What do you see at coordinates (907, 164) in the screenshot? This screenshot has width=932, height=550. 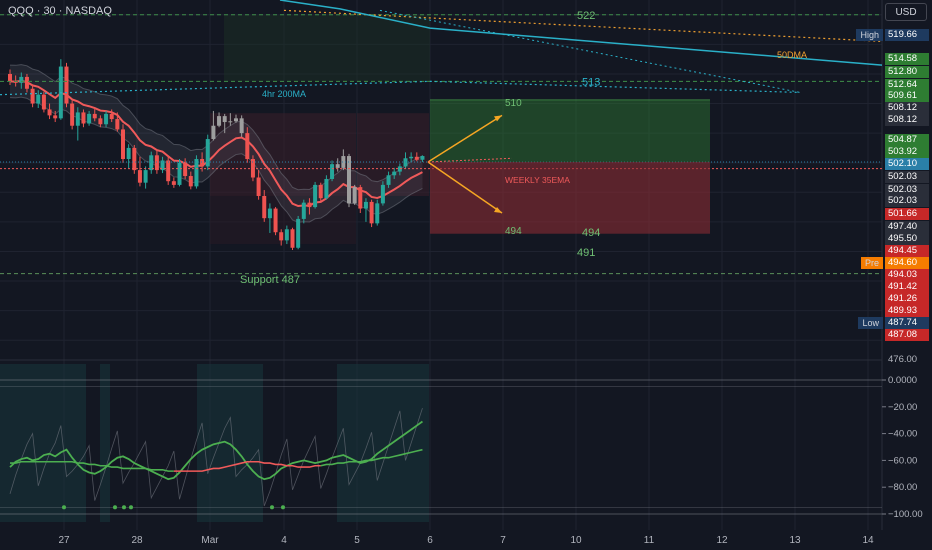 I see `price-tag: 502.10` at bounding box center [907, 164].